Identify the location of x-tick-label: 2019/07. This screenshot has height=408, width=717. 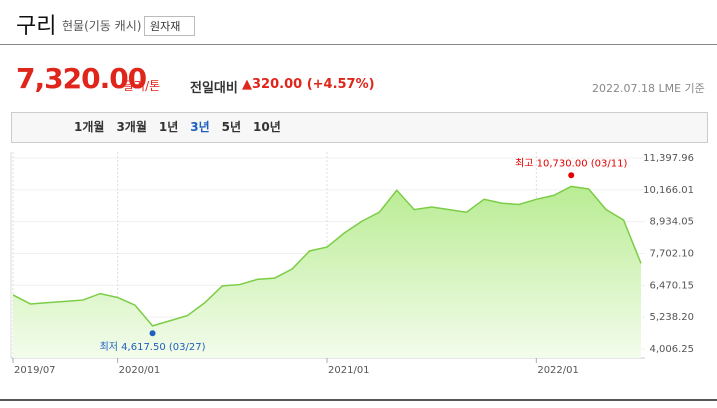
(35, 370).